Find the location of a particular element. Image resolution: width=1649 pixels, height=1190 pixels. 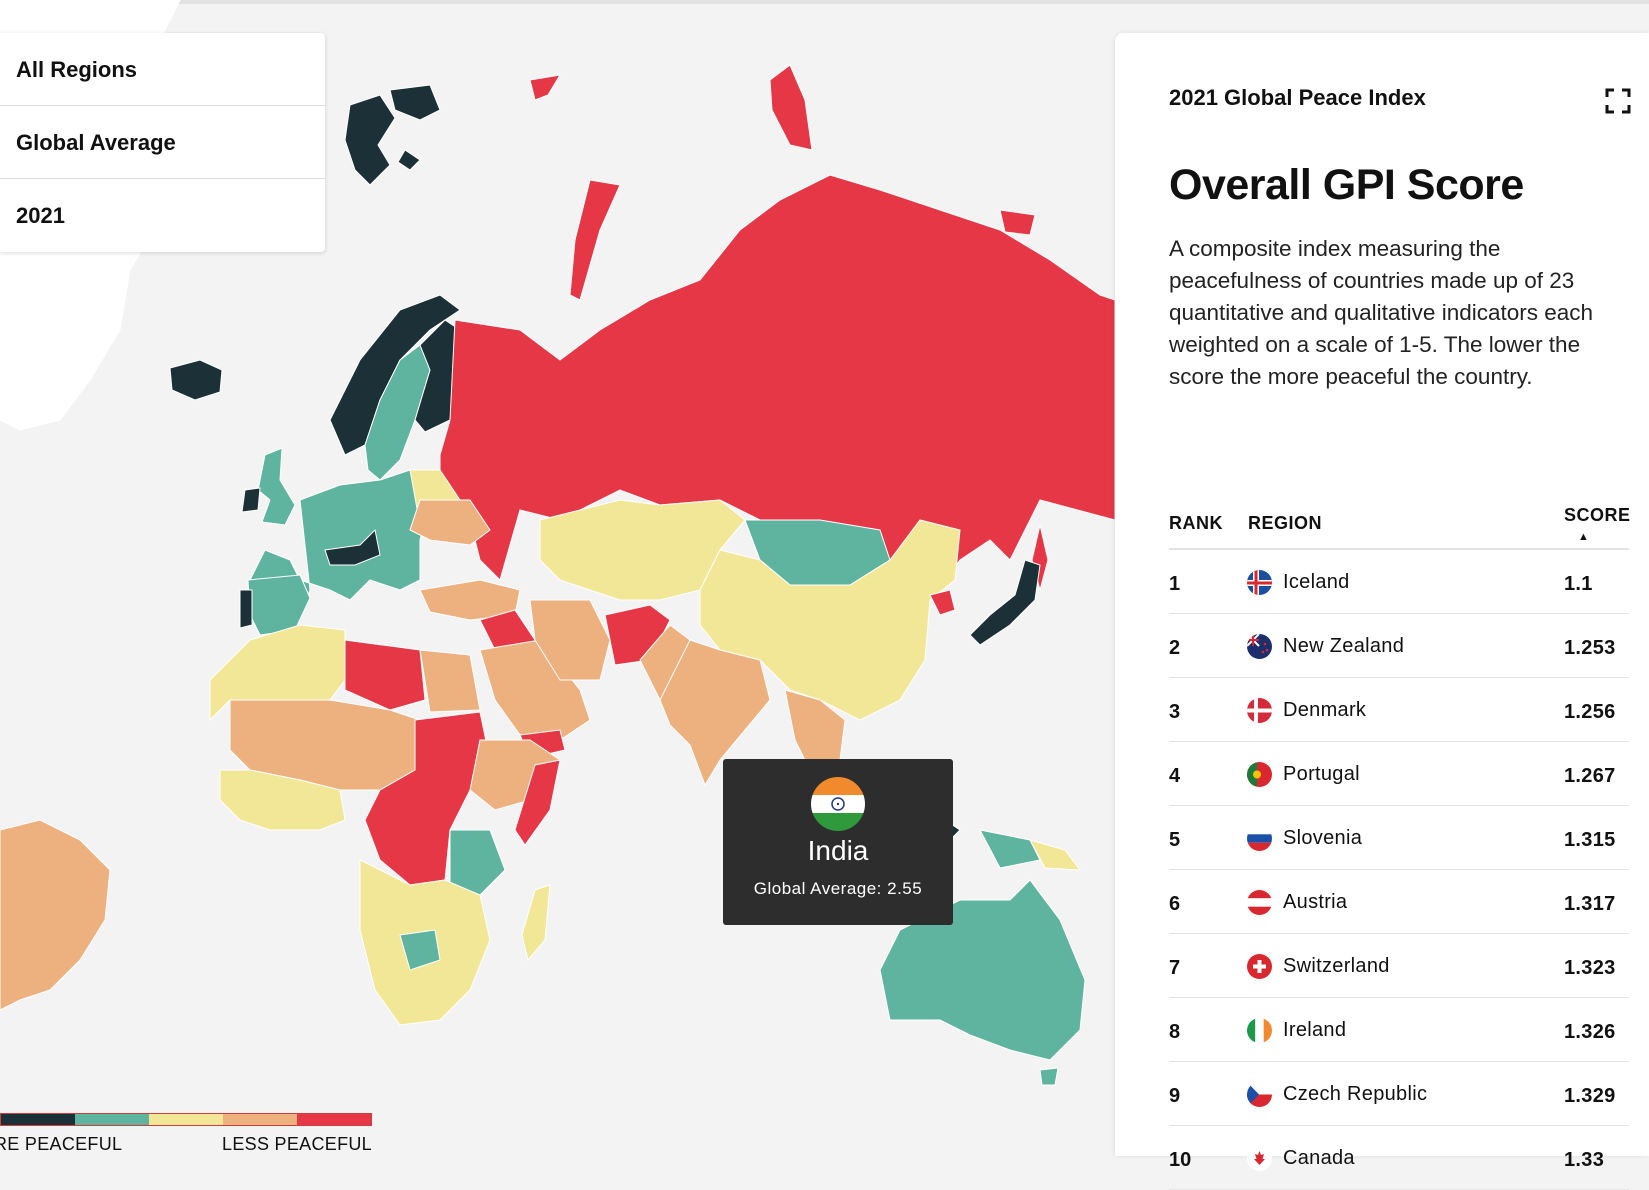

region-australia is located at coordinates (982, 970).